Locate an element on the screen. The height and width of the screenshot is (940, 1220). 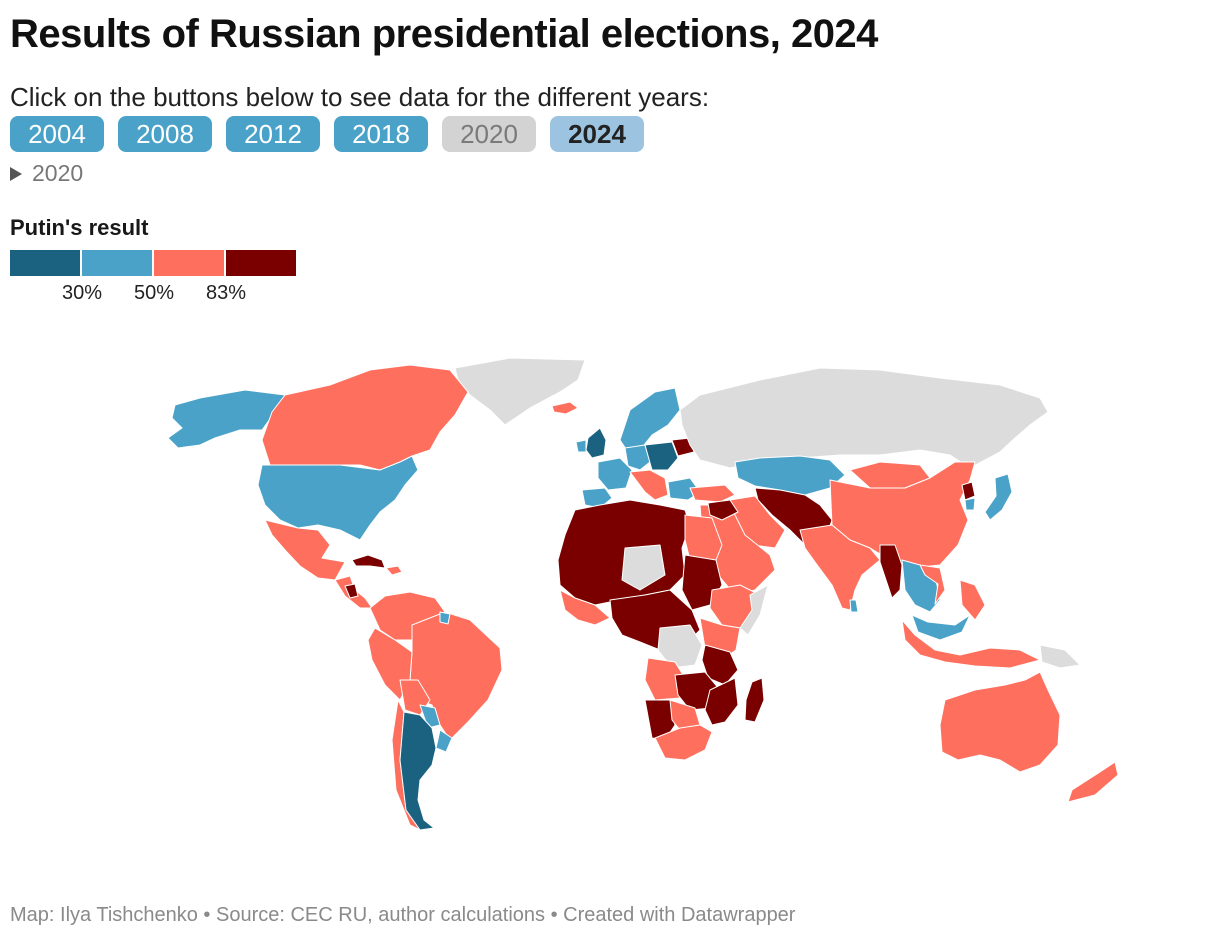
region-ireland is located at coordinates (581, 446).